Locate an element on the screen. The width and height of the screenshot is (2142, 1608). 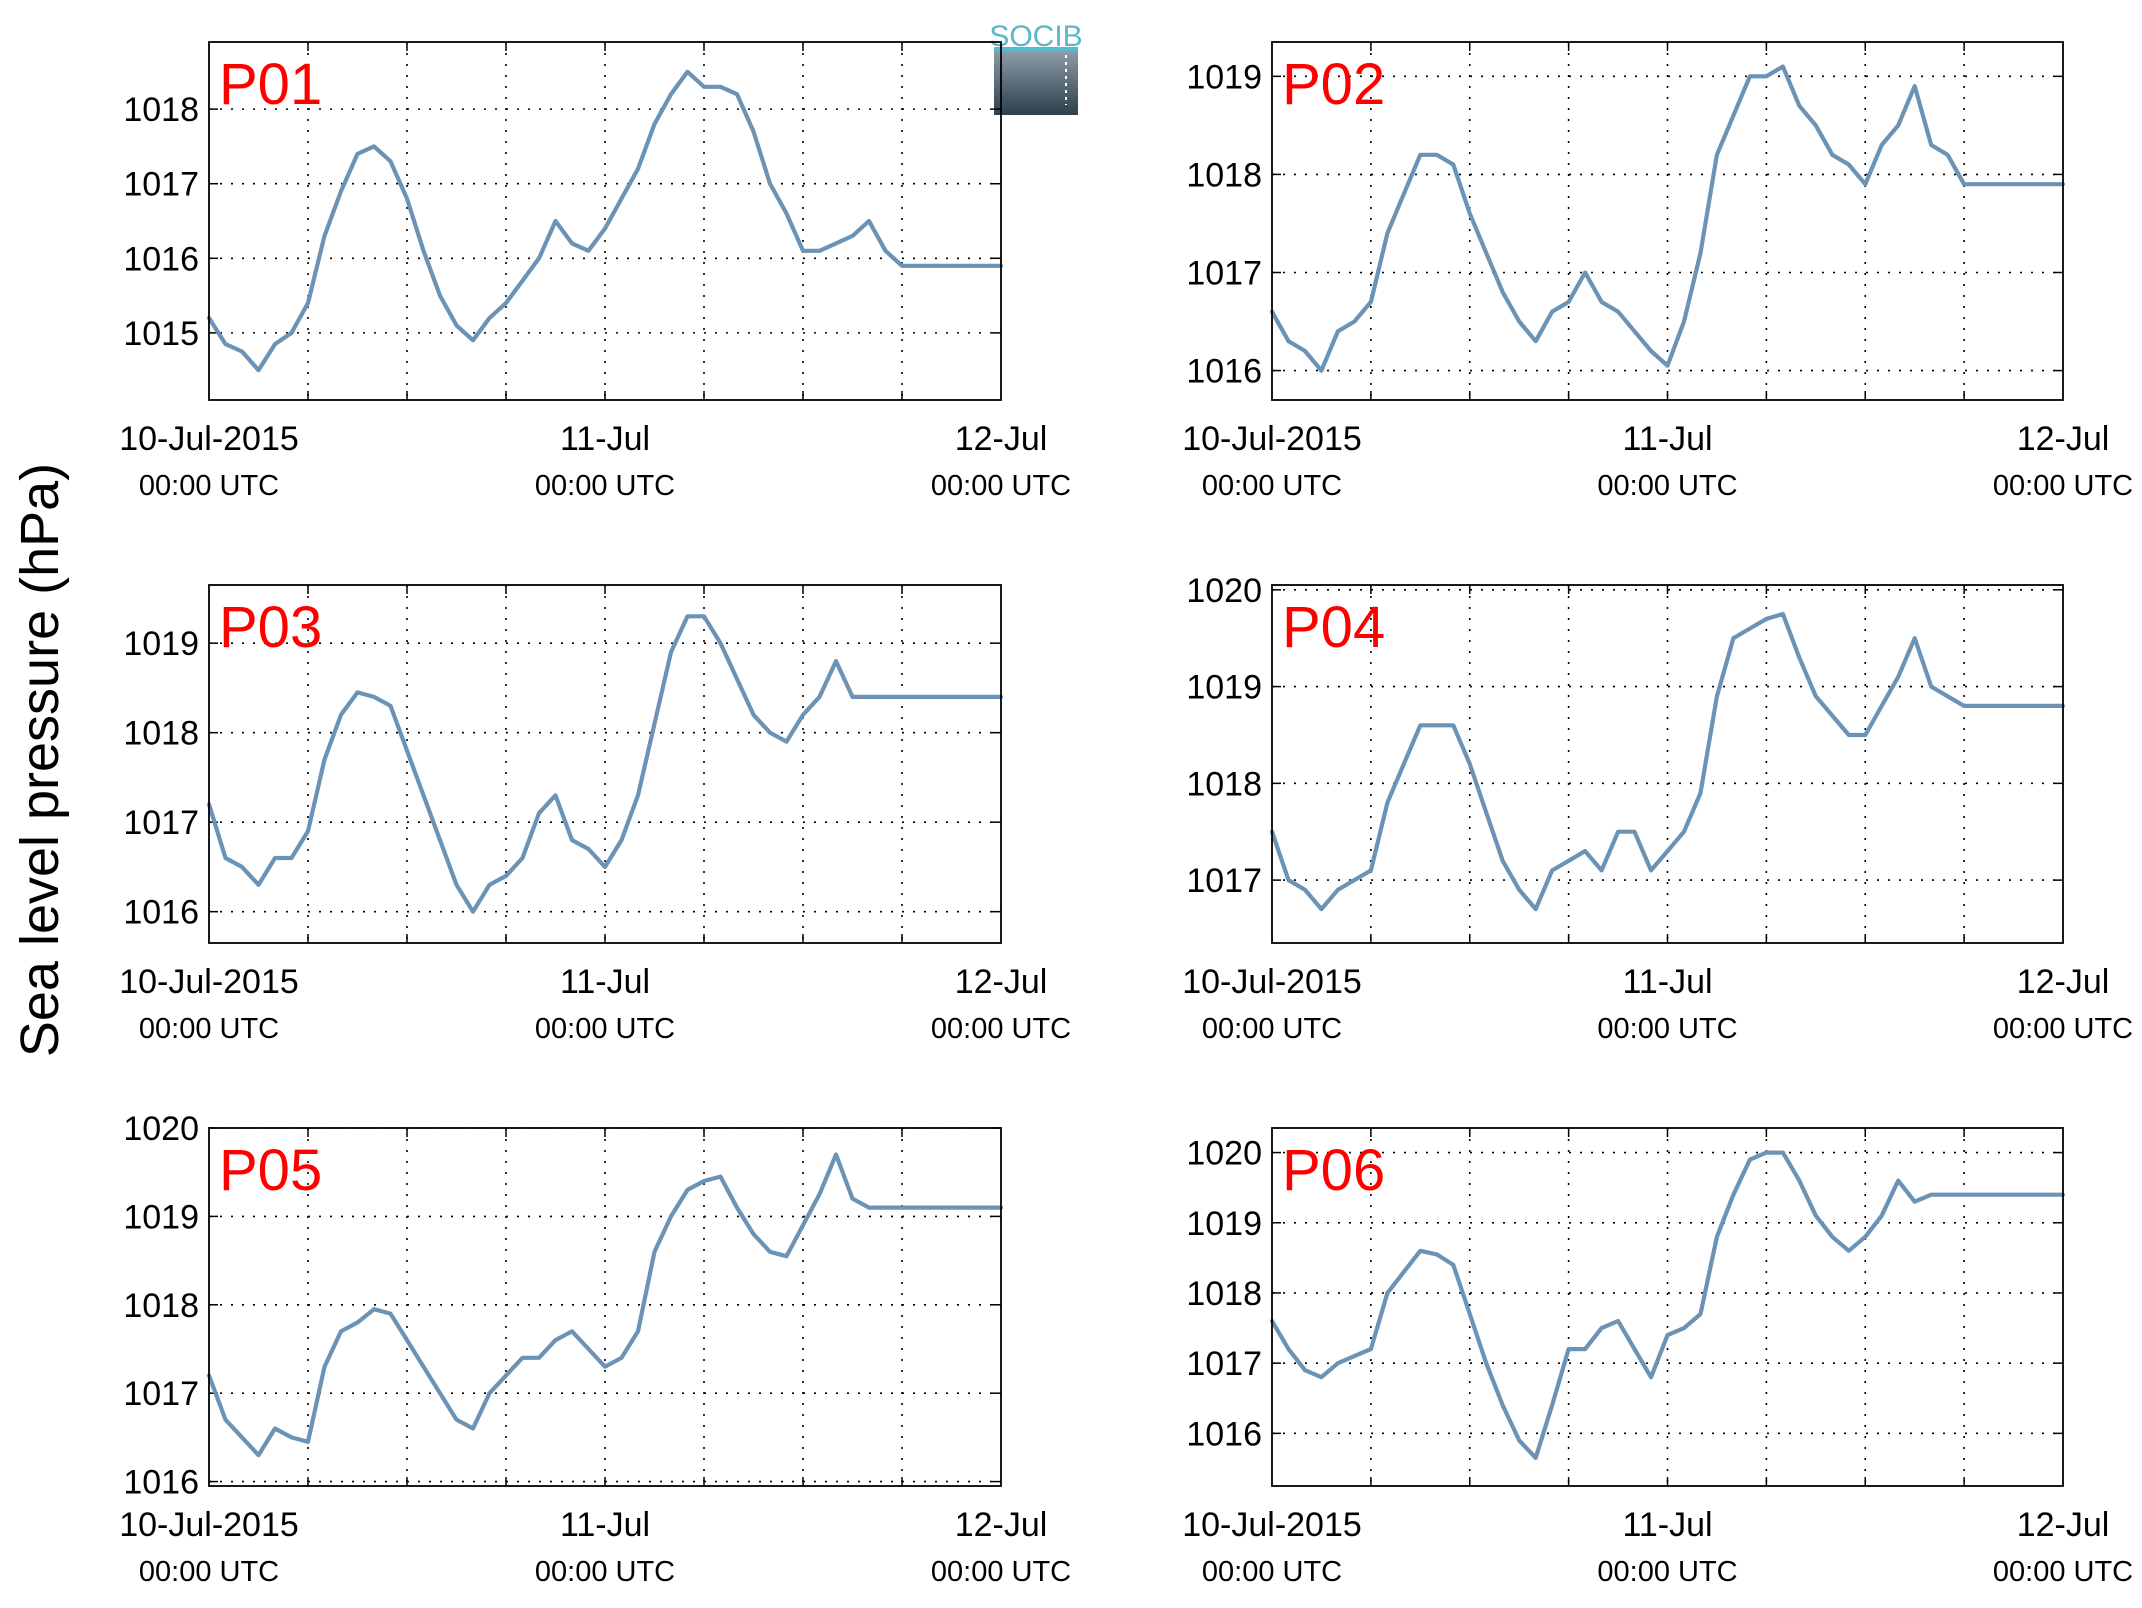
panel-label: P01 is located at coordinates (270, 84).